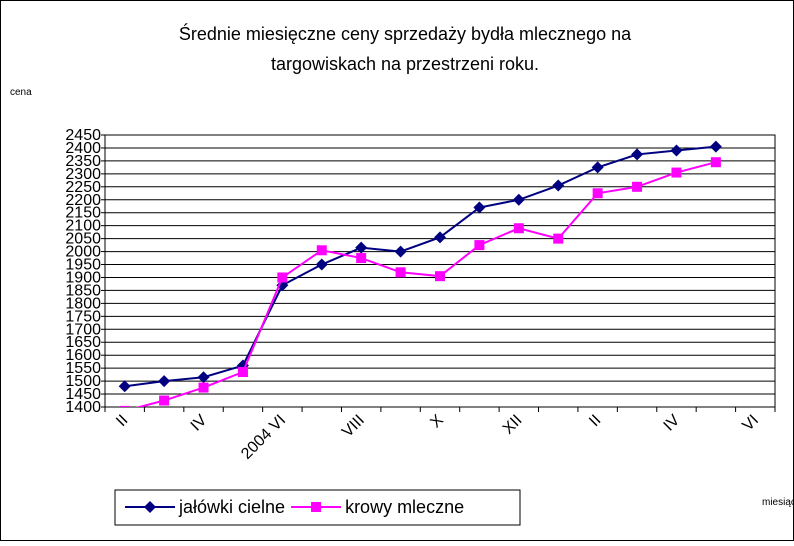  I want to click on y-tick-label: 1950, so click(83, 265).